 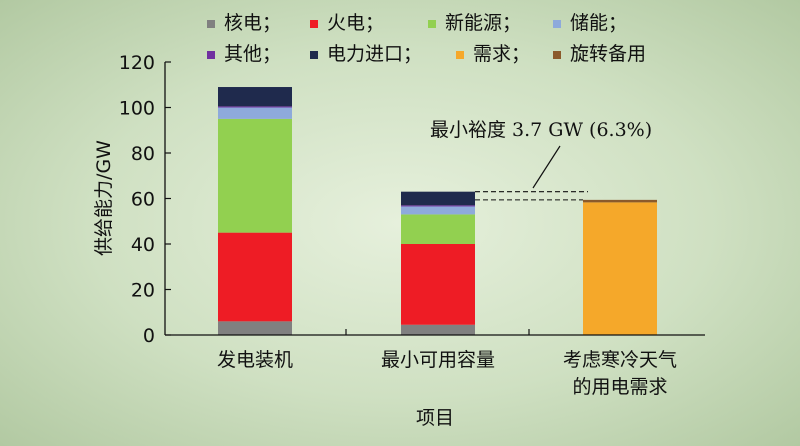 I want to click on y-tick-label: 40, so click(x=143, y=245).